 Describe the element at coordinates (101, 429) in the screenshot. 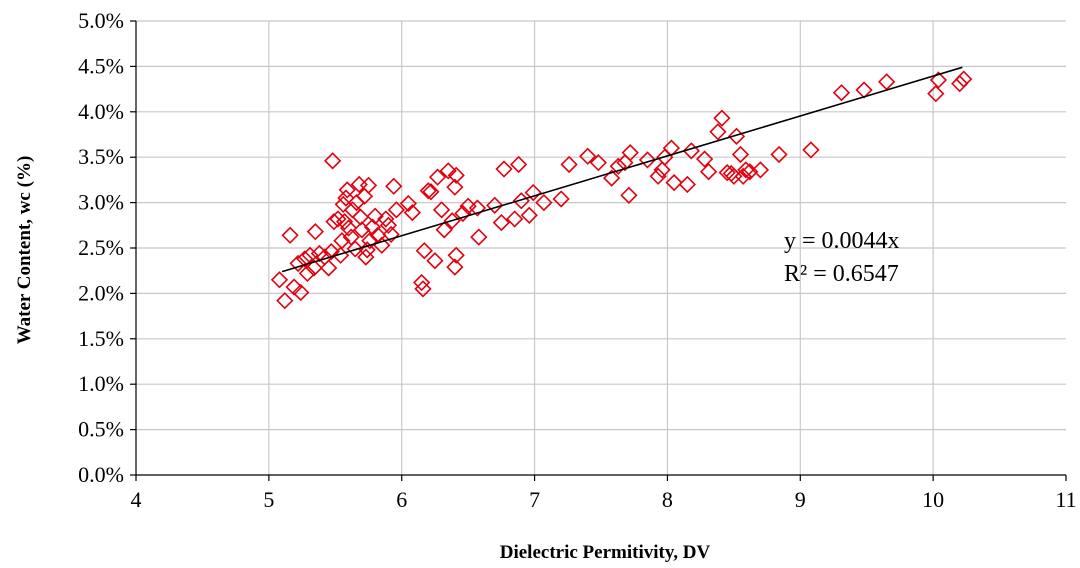

I see `y-tick-label: 0.5%` at that location.